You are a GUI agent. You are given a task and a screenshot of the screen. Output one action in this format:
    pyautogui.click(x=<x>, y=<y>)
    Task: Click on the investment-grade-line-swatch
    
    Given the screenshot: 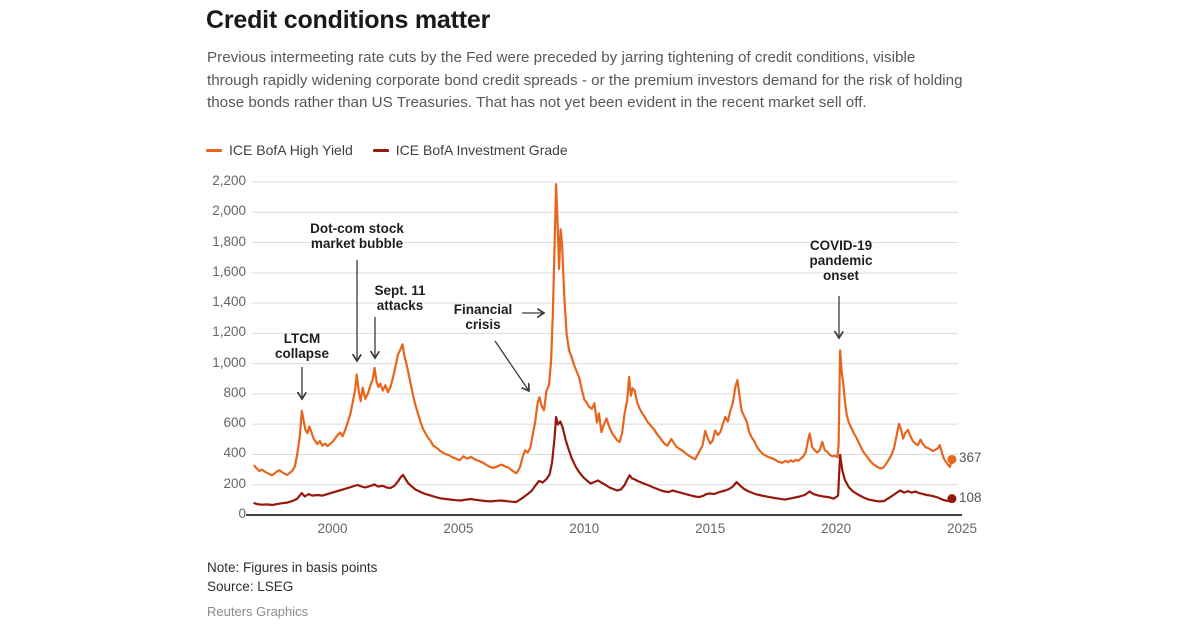 What is the action you would take?
    pyautogui.click(x=380, y=150)
    